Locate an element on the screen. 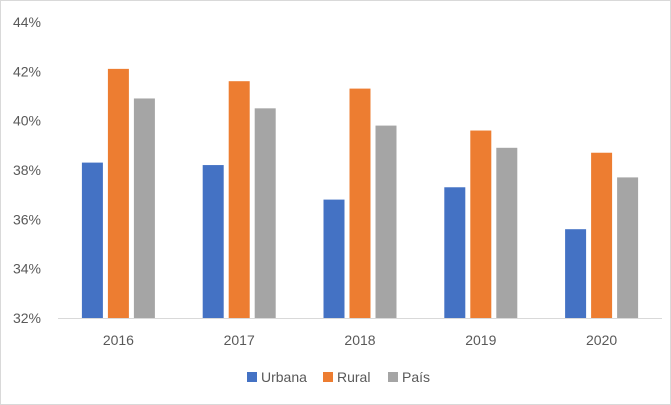  bar-rural-2019 is located at coordinates (481, 224).